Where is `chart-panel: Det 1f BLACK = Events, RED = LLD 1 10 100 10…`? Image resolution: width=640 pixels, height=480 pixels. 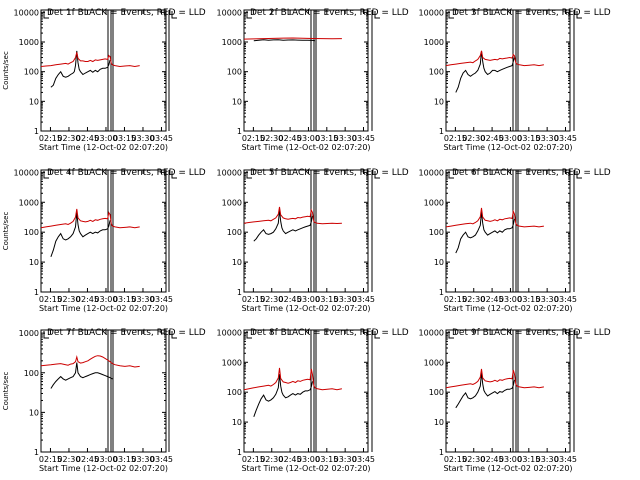 chart-panel: Det 1f BLACK = Events, RED = LLD 1 10 100 10… is located at coordinates (104, 80).